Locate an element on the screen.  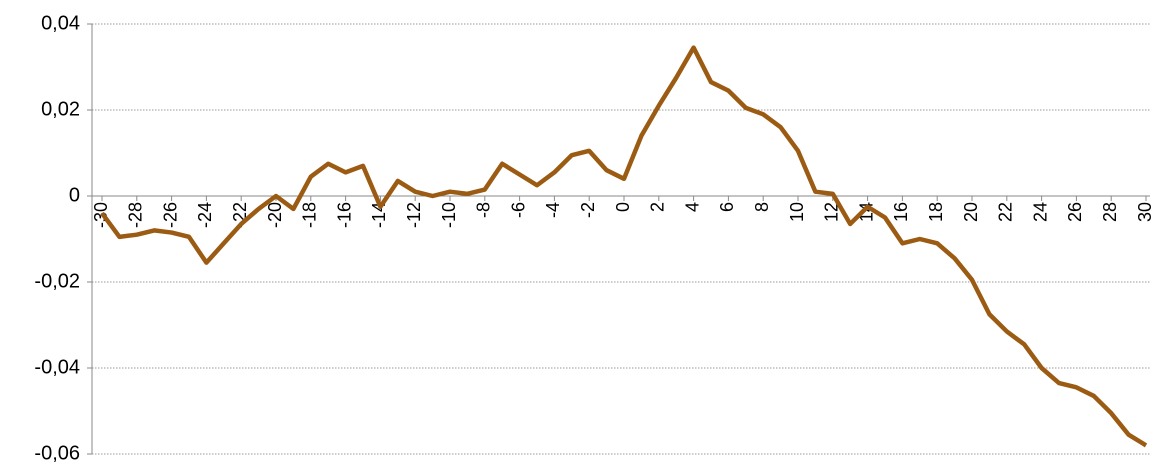
x-tick-label: 20 is located at coordinates (971, 212).